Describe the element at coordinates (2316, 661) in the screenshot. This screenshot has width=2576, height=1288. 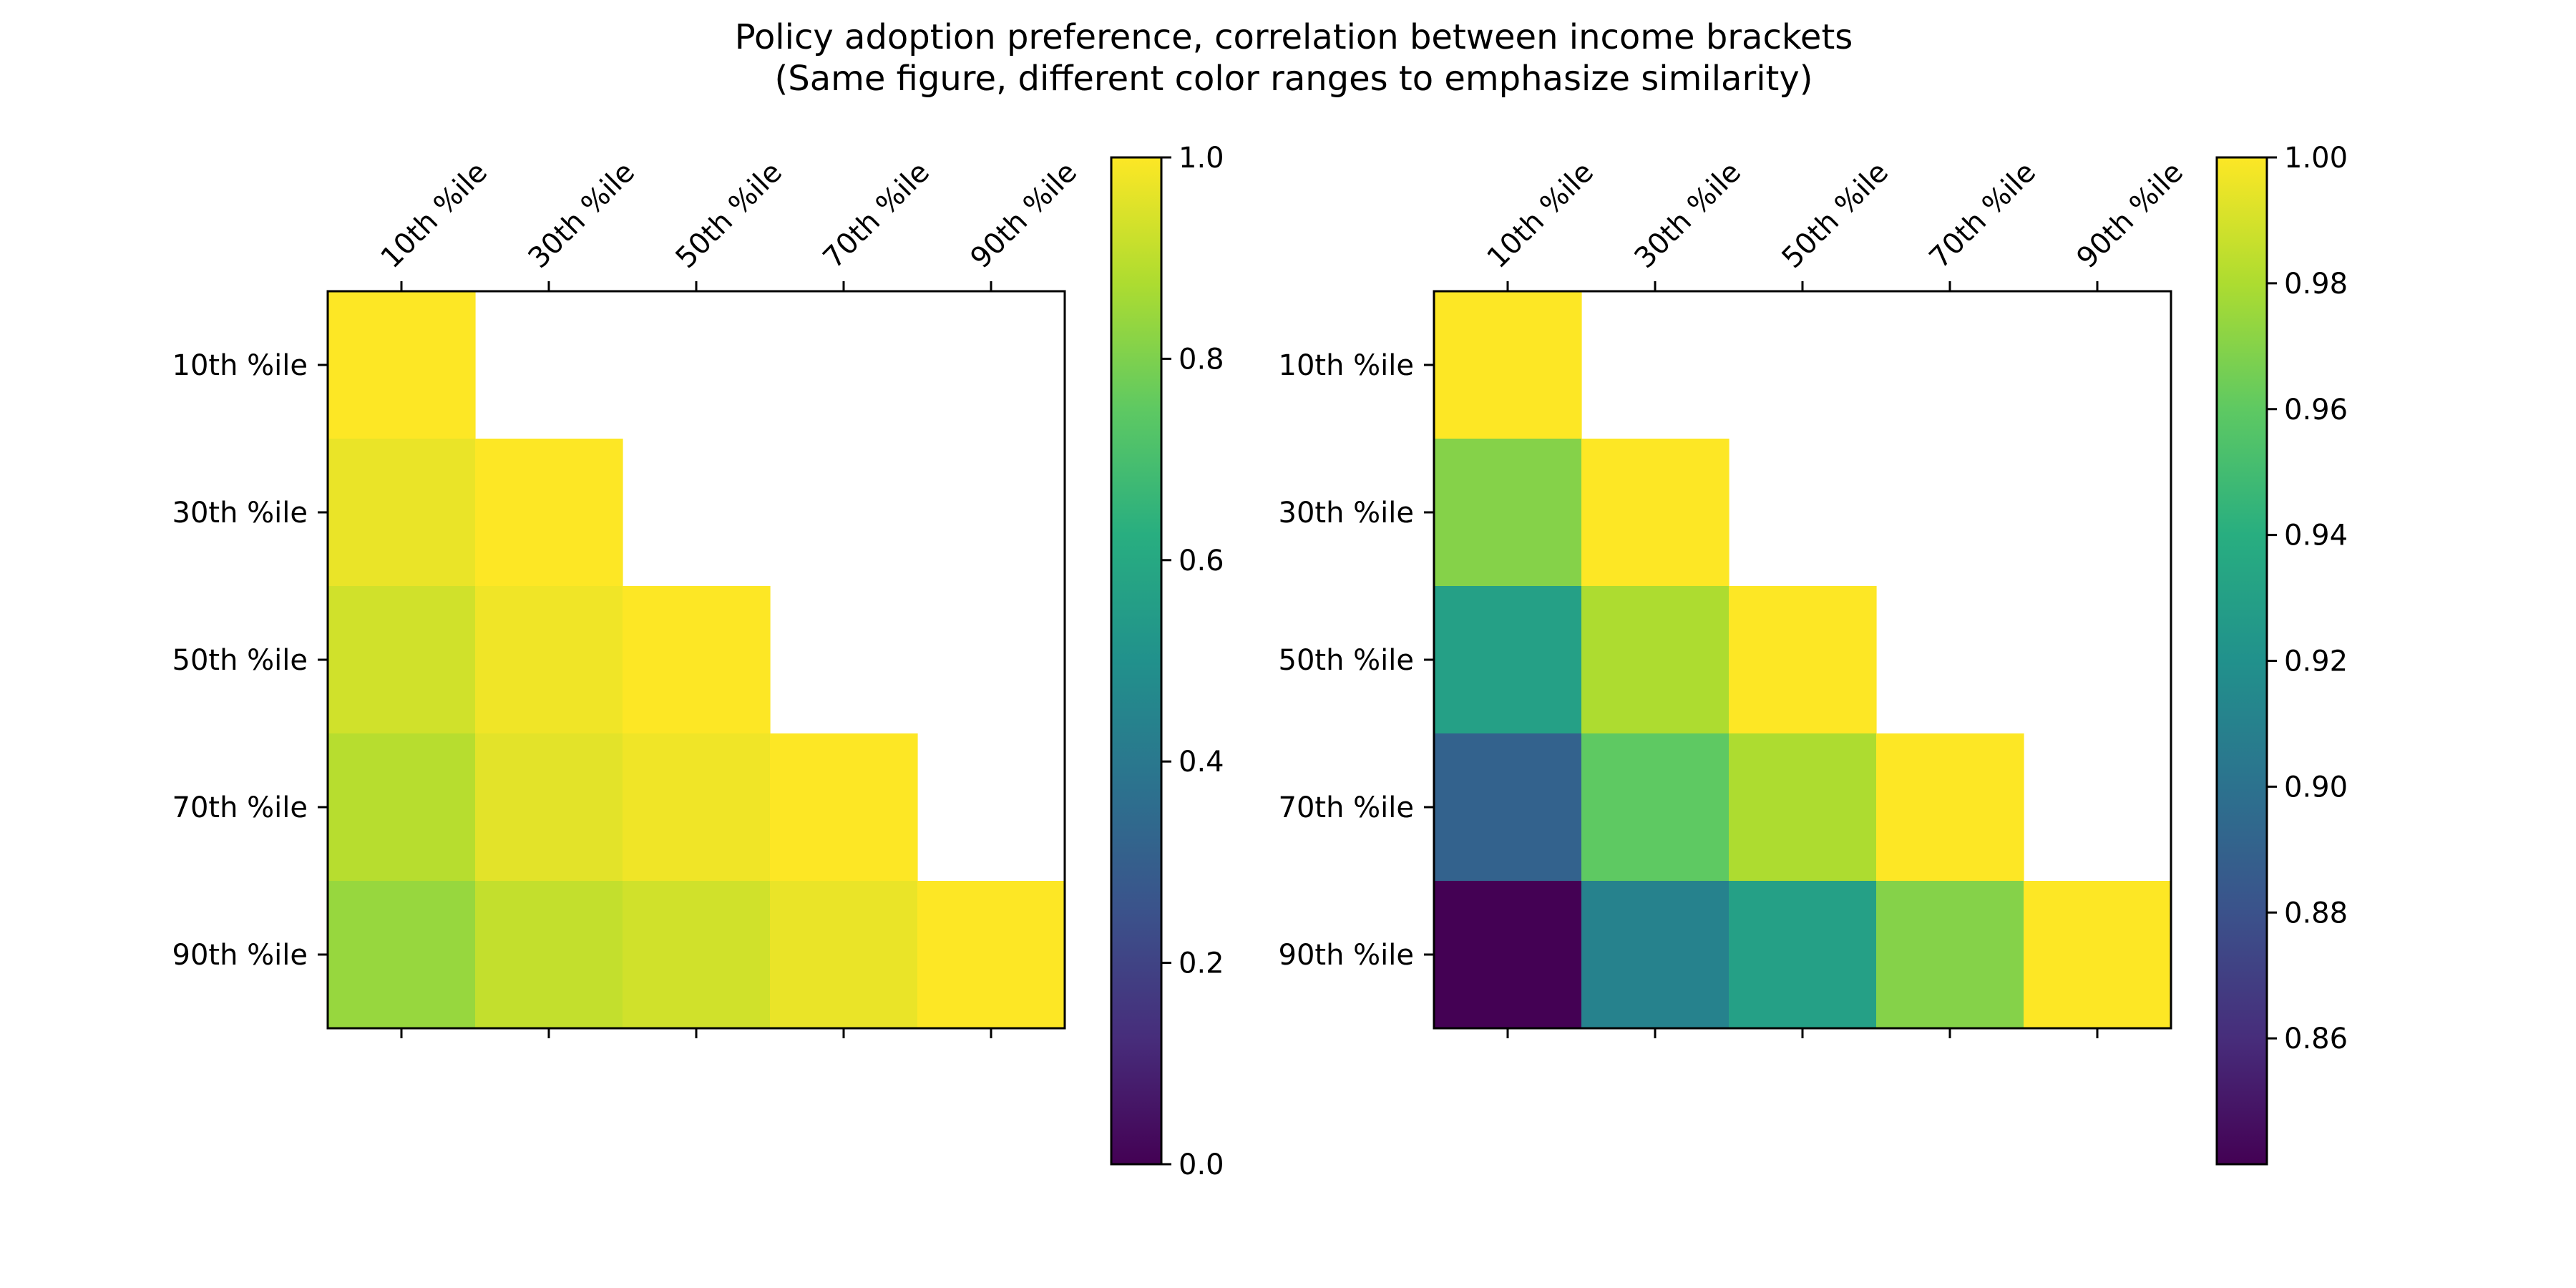
I see `colorbar-tick-label: 0.92` at that location.